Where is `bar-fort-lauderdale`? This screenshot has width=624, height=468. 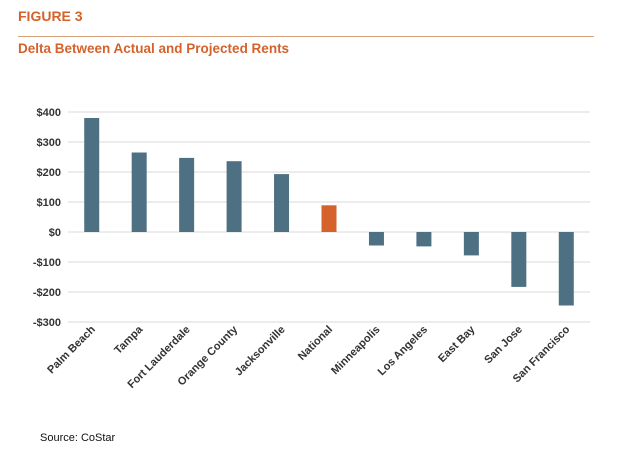 bar-fort-lauderdale is located at coordinates (187, 194).